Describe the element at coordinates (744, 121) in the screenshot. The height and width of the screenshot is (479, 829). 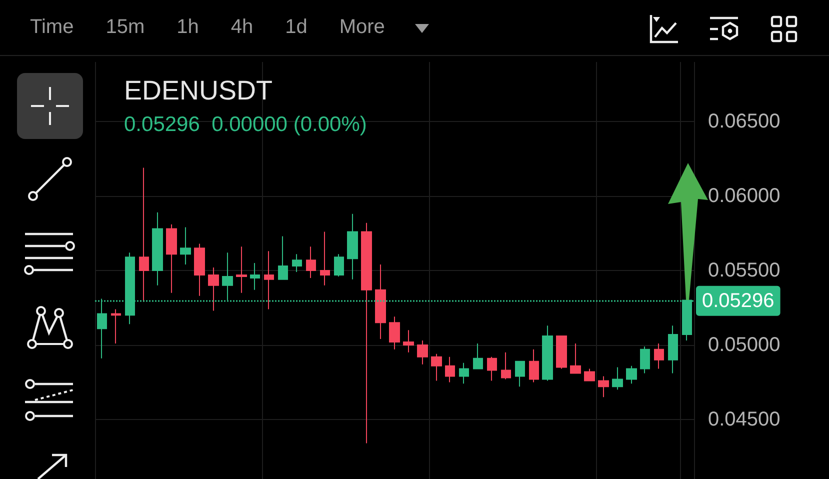
I see `y-tick-label: 0.06500` at that location.